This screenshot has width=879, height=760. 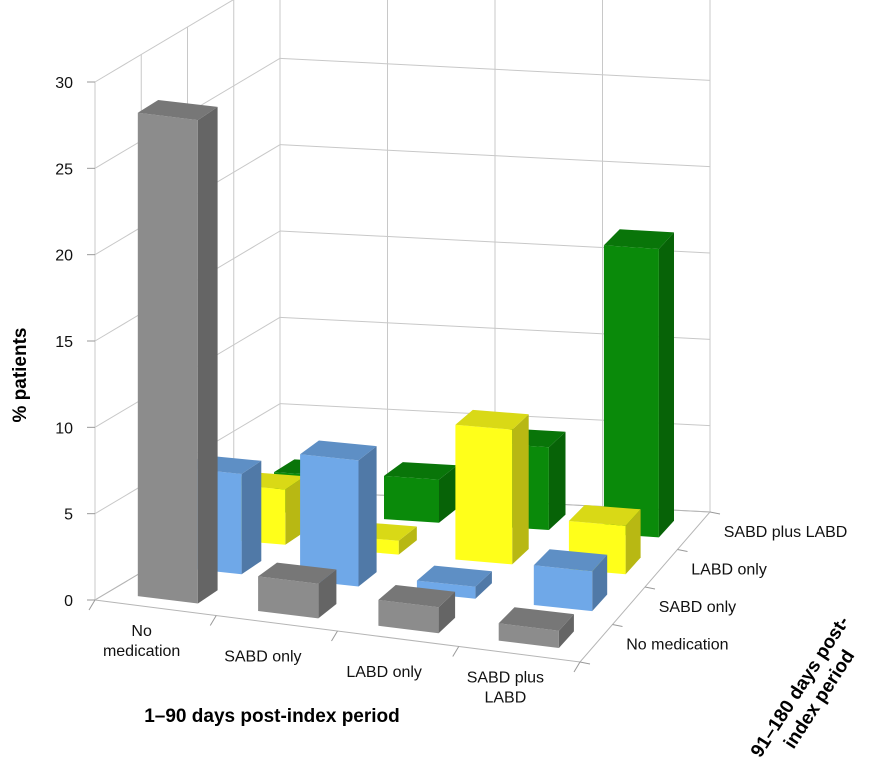 What do you see at coordinates (810, 686) in the screenshot?
I see `z-axis-title: 91–180 days post-index period` at bounding box center [810, 686].